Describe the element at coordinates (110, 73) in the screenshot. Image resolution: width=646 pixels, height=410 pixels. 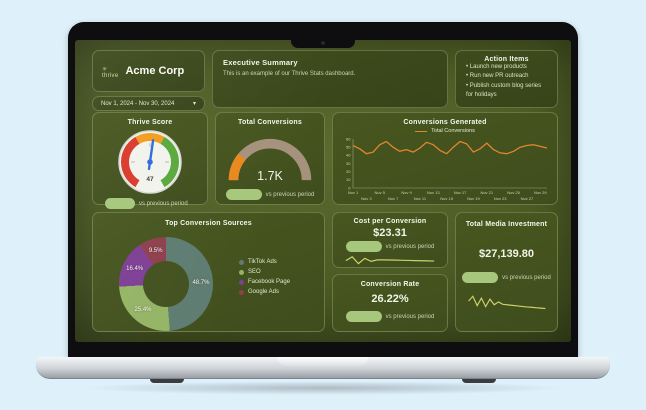
I see `thrive-logo: ✳ thrive` at that location.